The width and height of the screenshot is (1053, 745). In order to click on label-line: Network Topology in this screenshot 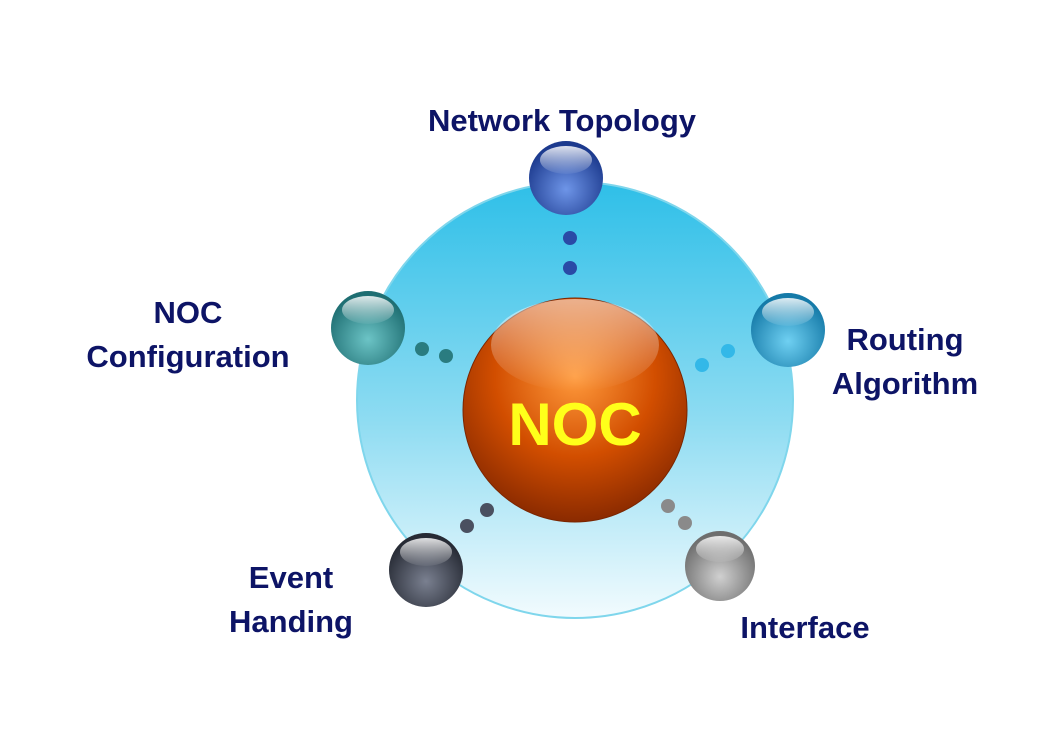, I will do `click(562, 120)`.